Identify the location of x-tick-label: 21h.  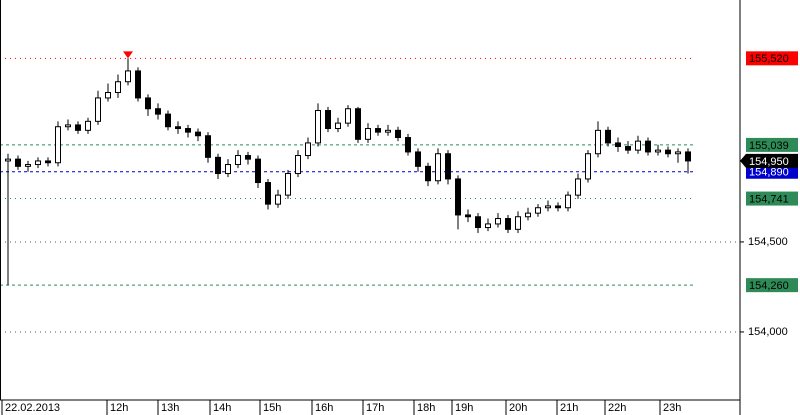
(569, 408).